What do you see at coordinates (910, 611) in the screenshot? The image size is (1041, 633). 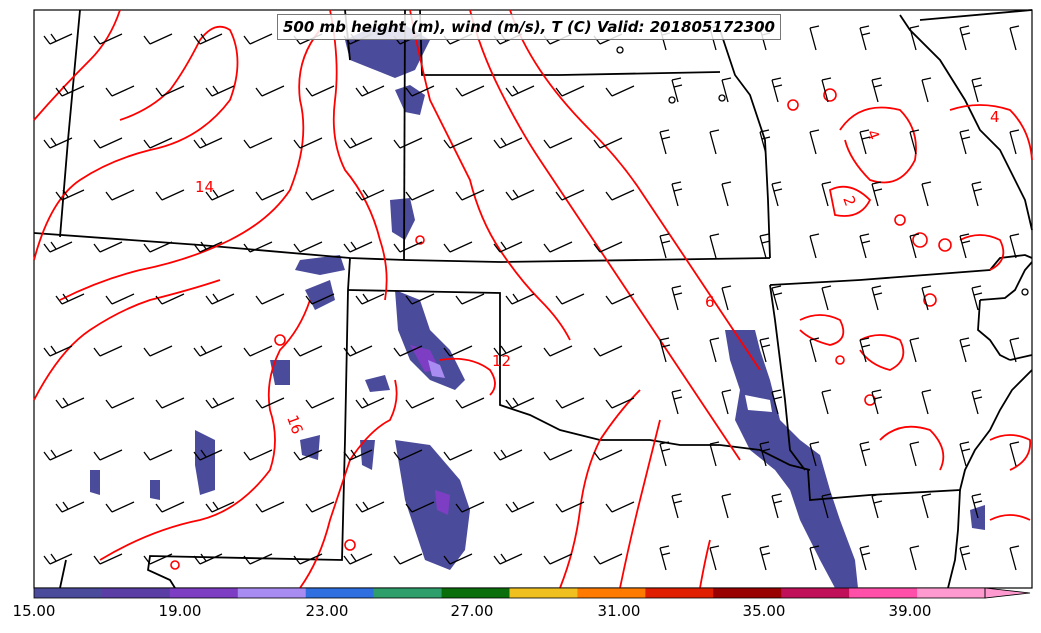 I see `colorbar-tick-label: 39.00` at bounding box center [910, 611].